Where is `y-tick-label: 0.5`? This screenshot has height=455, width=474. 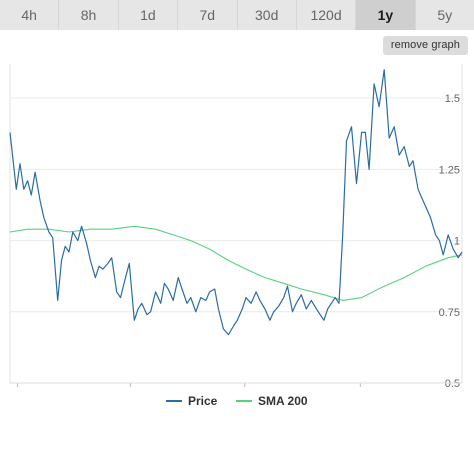 y-tick-label: 0.5 is located at coordinates (452, 384).